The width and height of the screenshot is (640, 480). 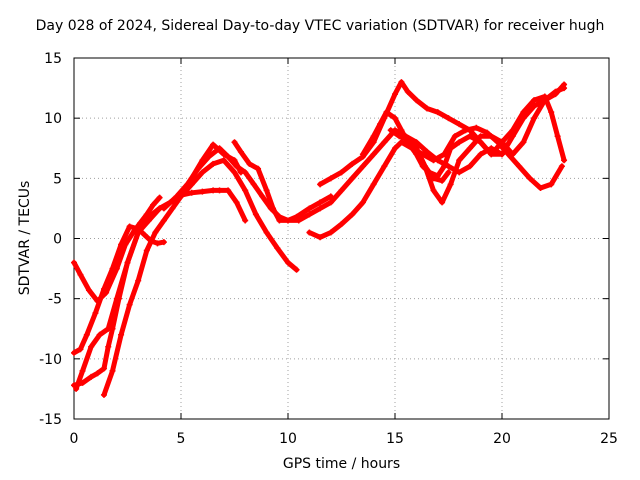 I want to click on x-axis-label: GPS time / hours, so click(x=341, y=464).